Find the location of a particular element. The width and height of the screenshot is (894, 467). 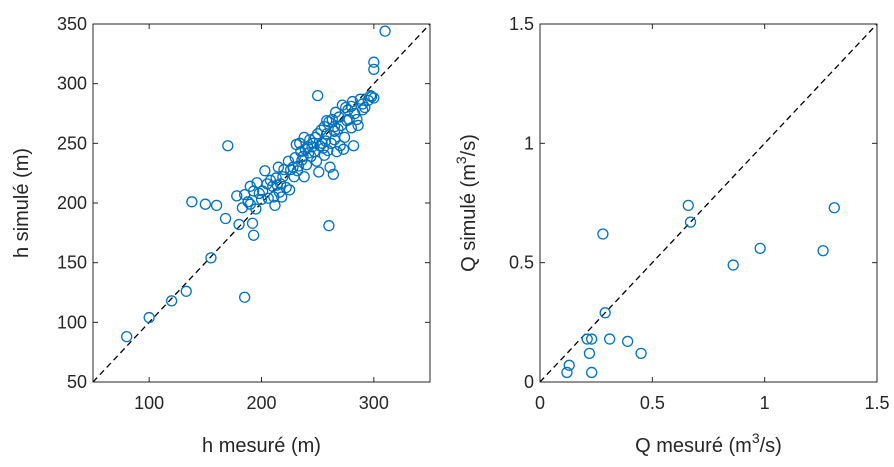

h-y-tick-label: 50 is located at coordinates (77, 382).